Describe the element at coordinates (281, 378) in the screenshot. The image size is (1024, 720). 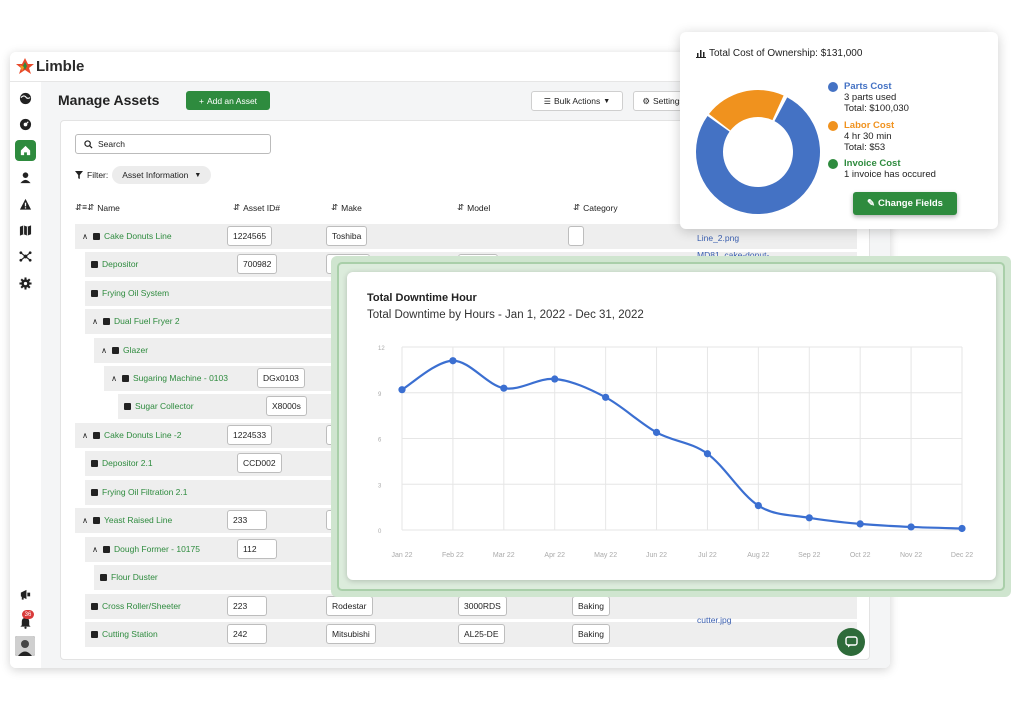
I see `asset-asset-id-field: DGx0103` at that location.